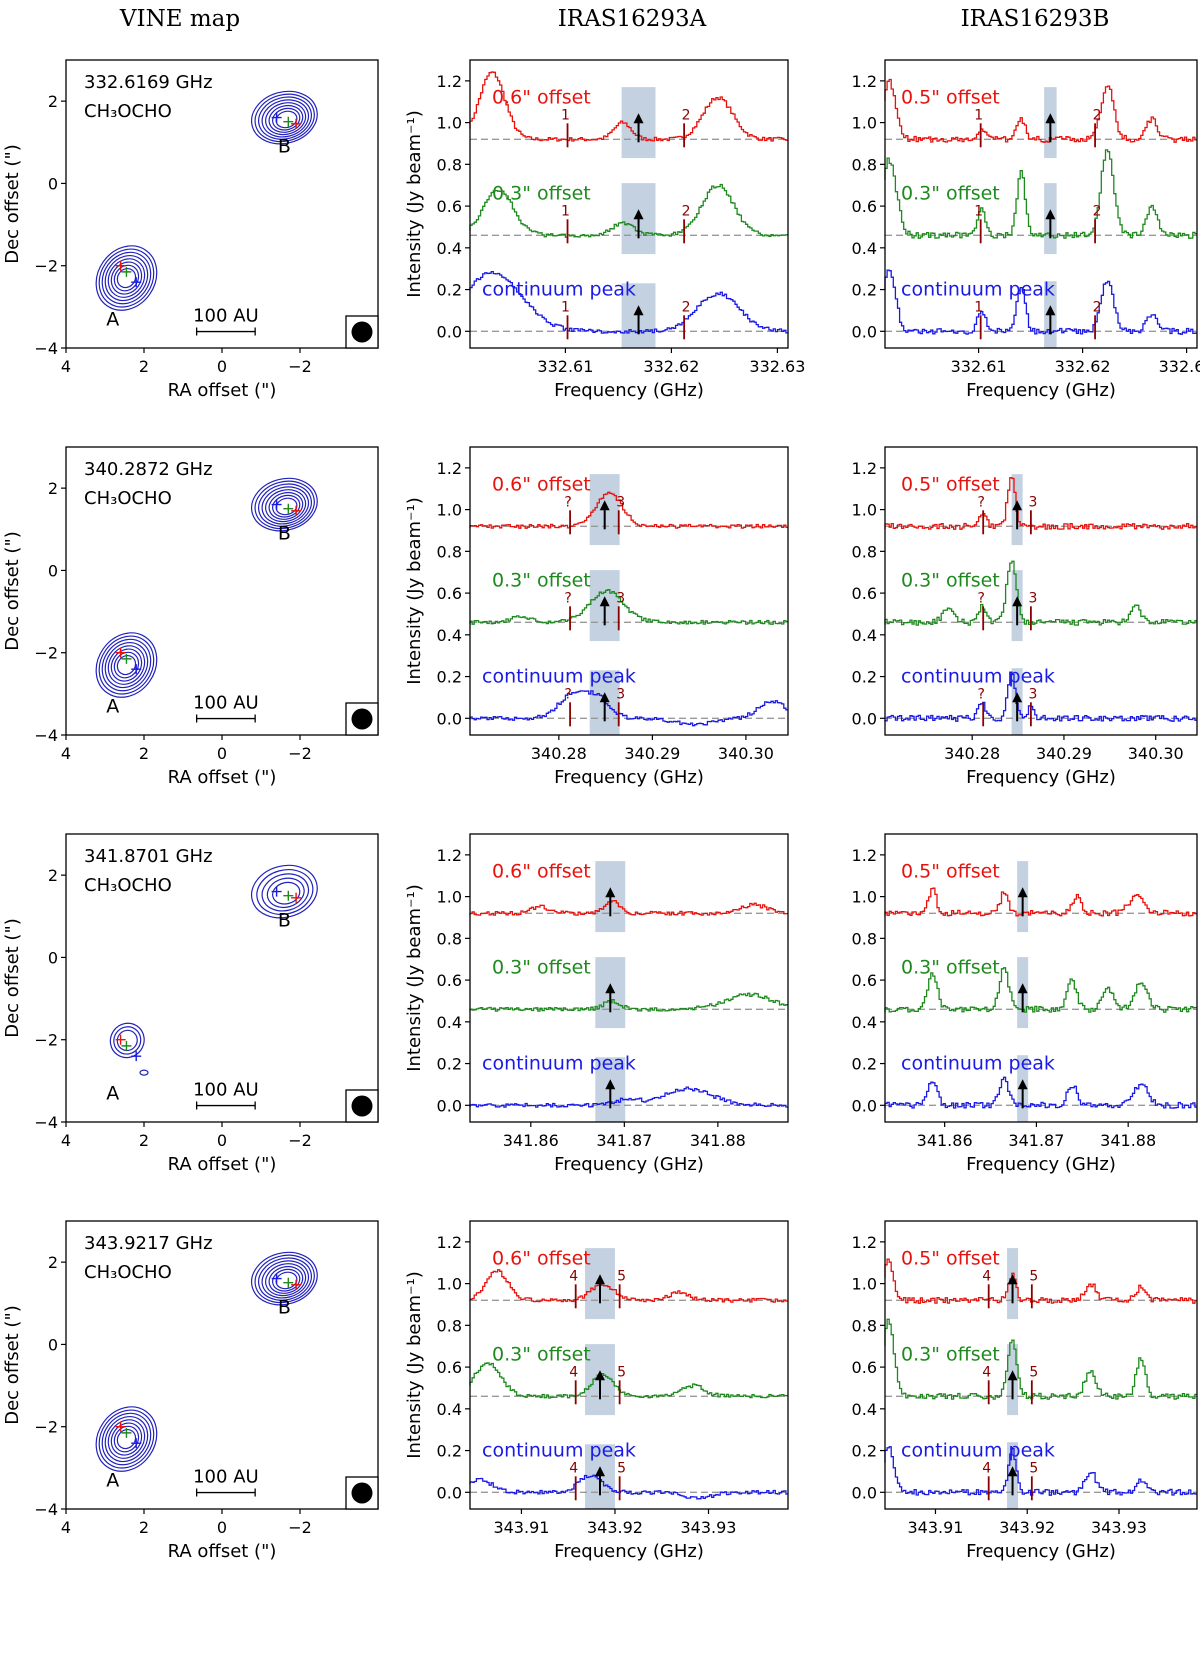 The image size is (1200, 1677). What do you see at coordinates (565, 211) in the screenshot?
I see `transition-marker-label: 1` at bounding box center [565, 211].